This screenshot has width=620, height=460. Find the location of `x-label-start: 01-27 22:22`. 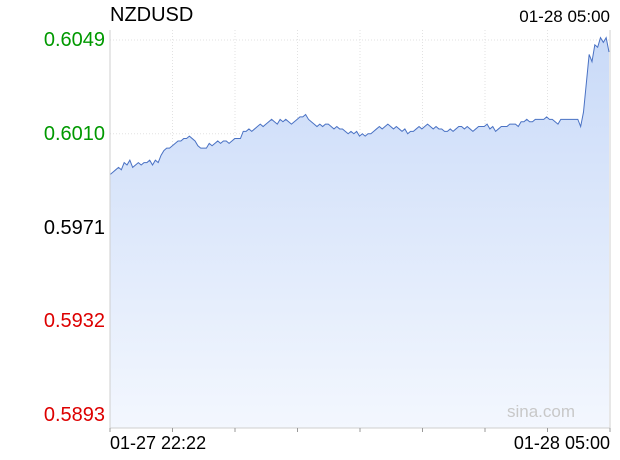

x-label-start: 01-27 22:22 is located at coordinates (158, 443).